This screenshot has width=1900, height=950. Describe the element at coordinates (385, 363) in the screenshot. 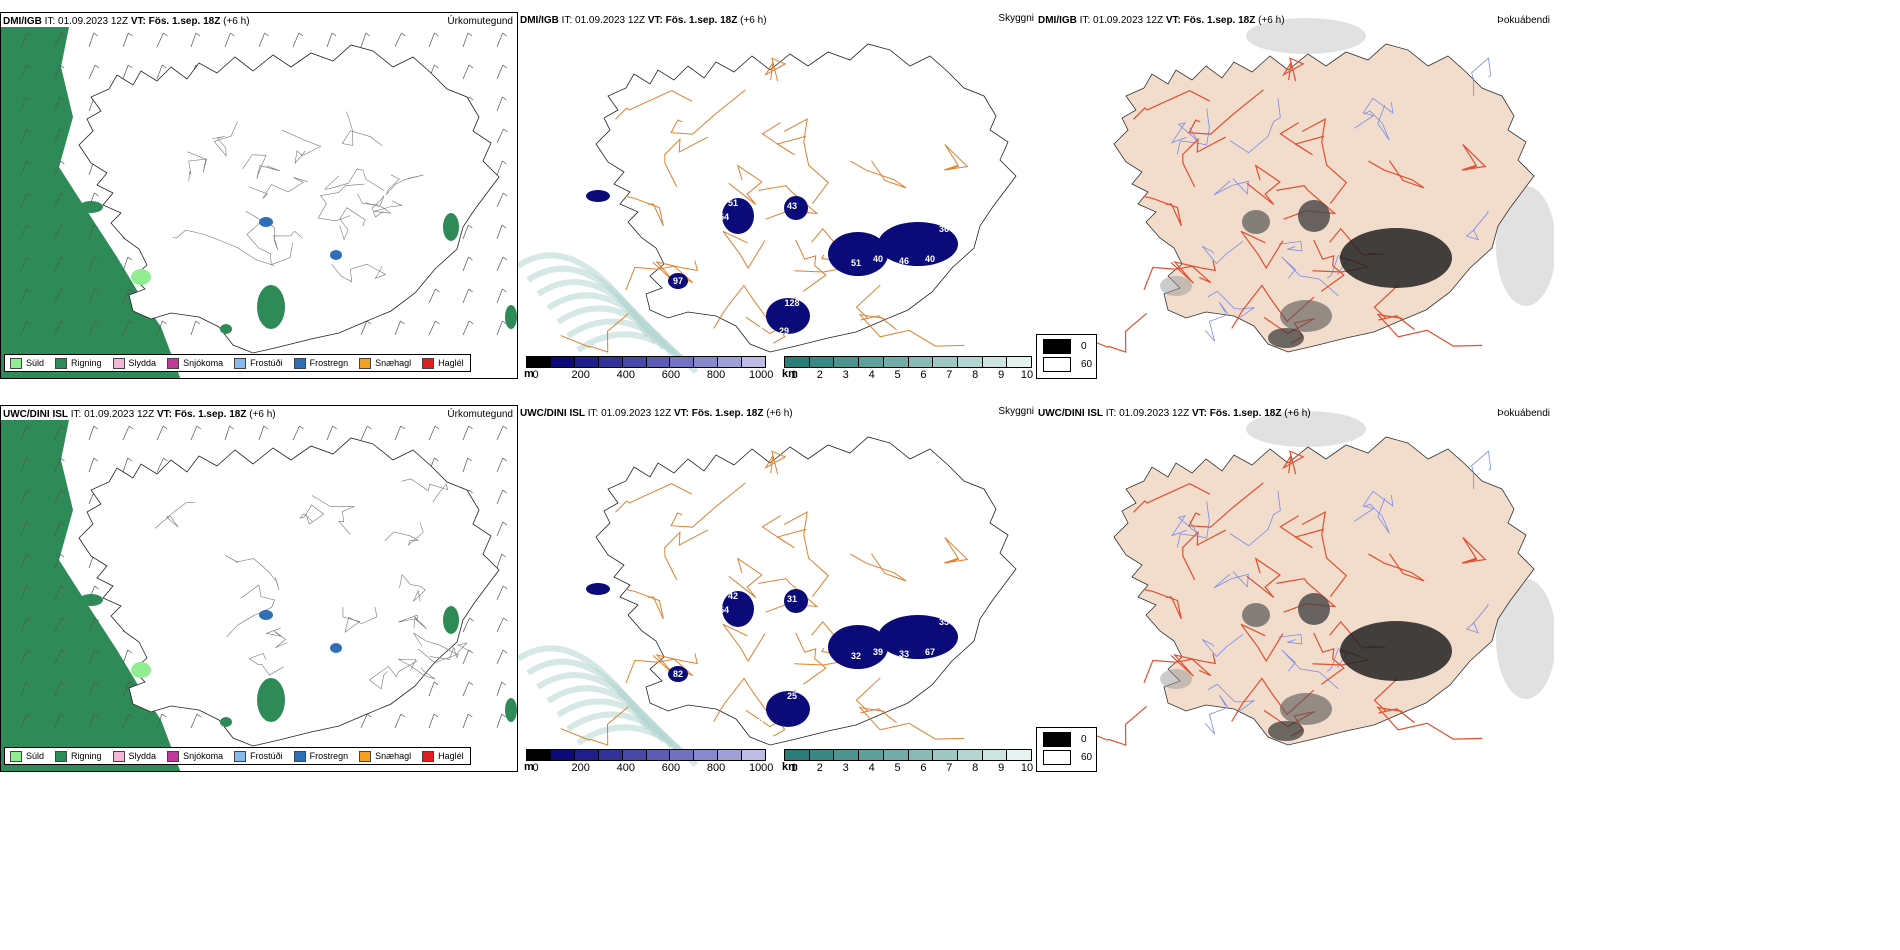

I see `legend-item: Snæhagl` at that location.